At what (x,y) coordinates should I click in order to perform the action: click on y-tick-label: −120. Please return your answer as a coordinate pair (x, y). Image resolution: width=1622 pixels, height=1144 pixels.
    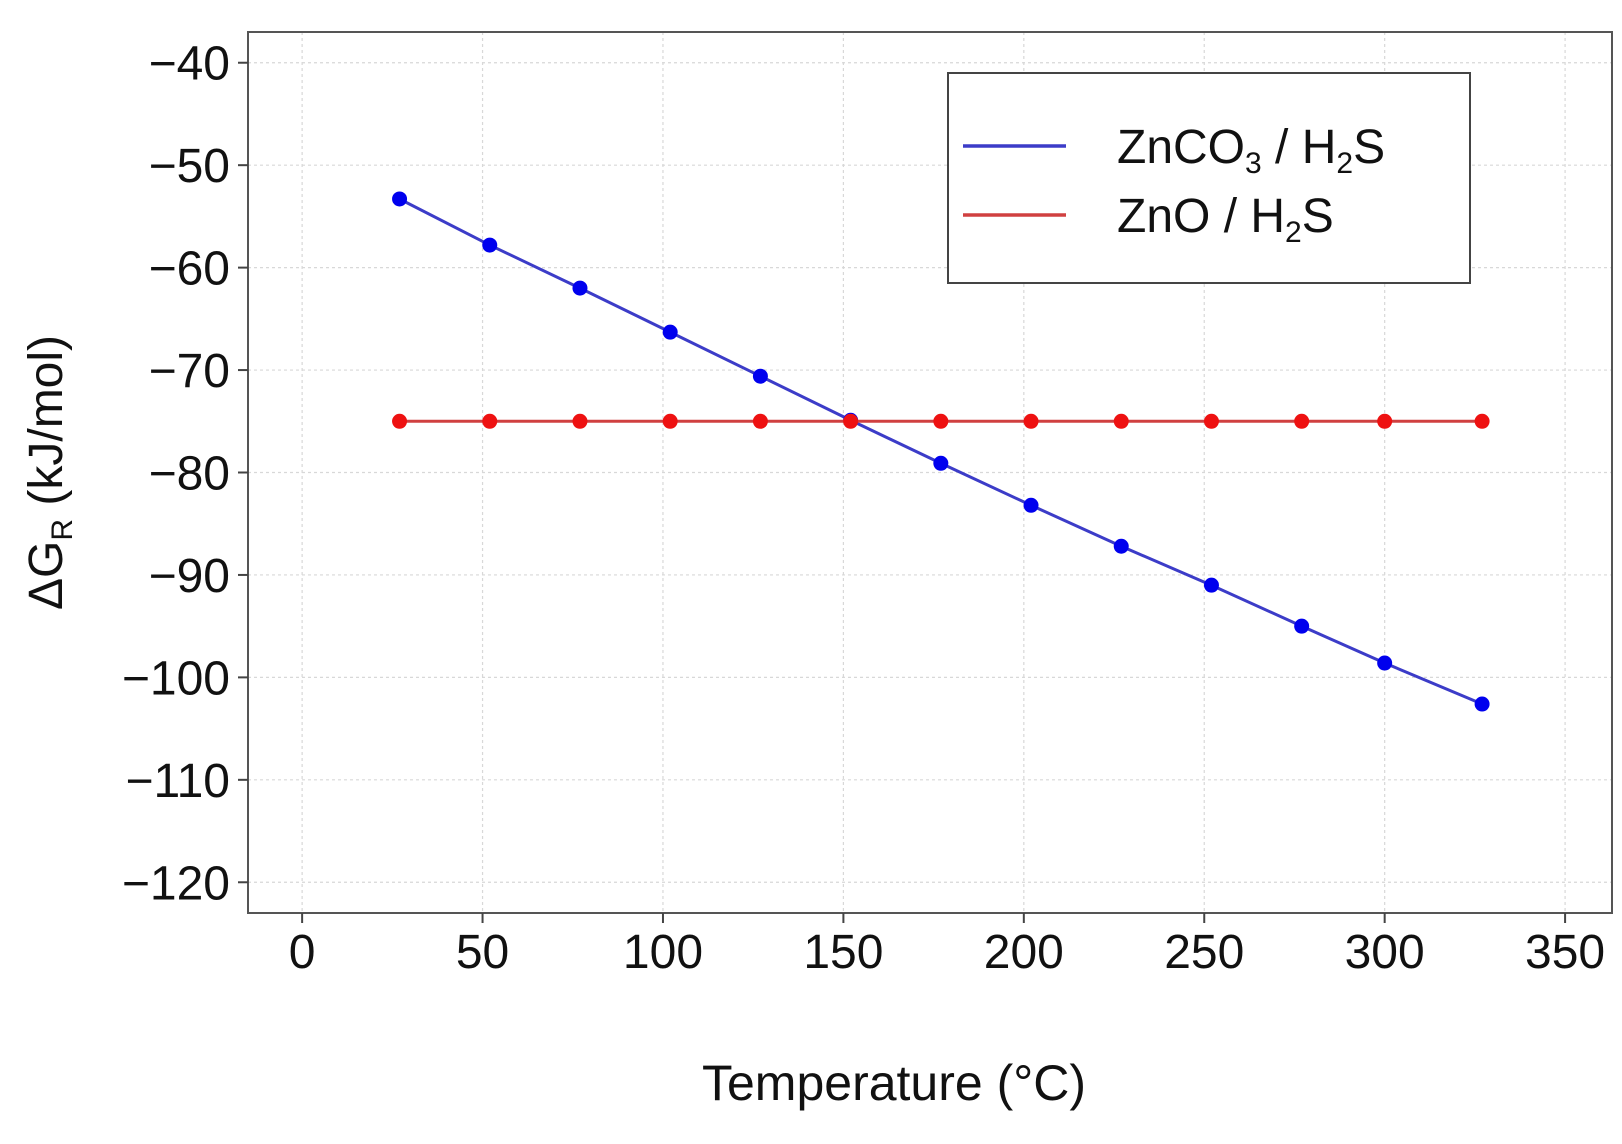
    Looking at the image, I should click on (176, 883).